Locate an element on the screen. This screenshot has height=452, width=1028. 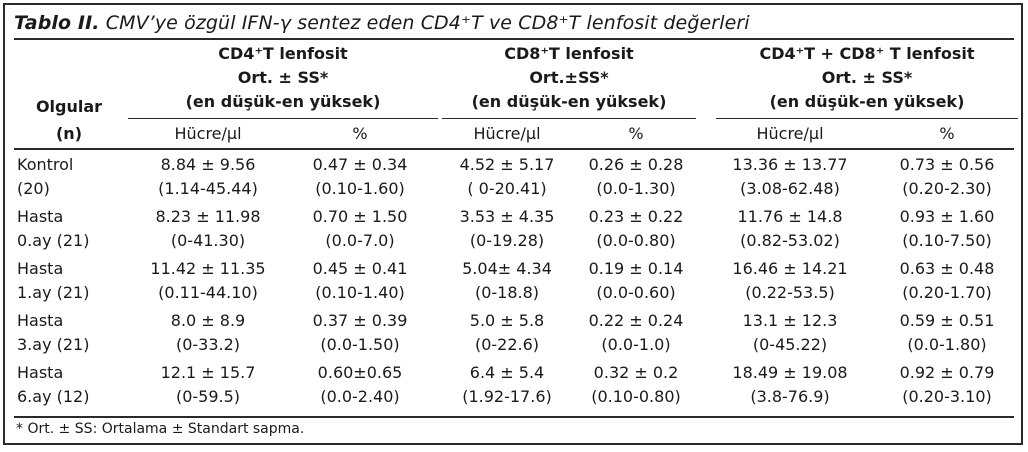
group-3-subheader-col2: % is located at coordinates (947, 133).